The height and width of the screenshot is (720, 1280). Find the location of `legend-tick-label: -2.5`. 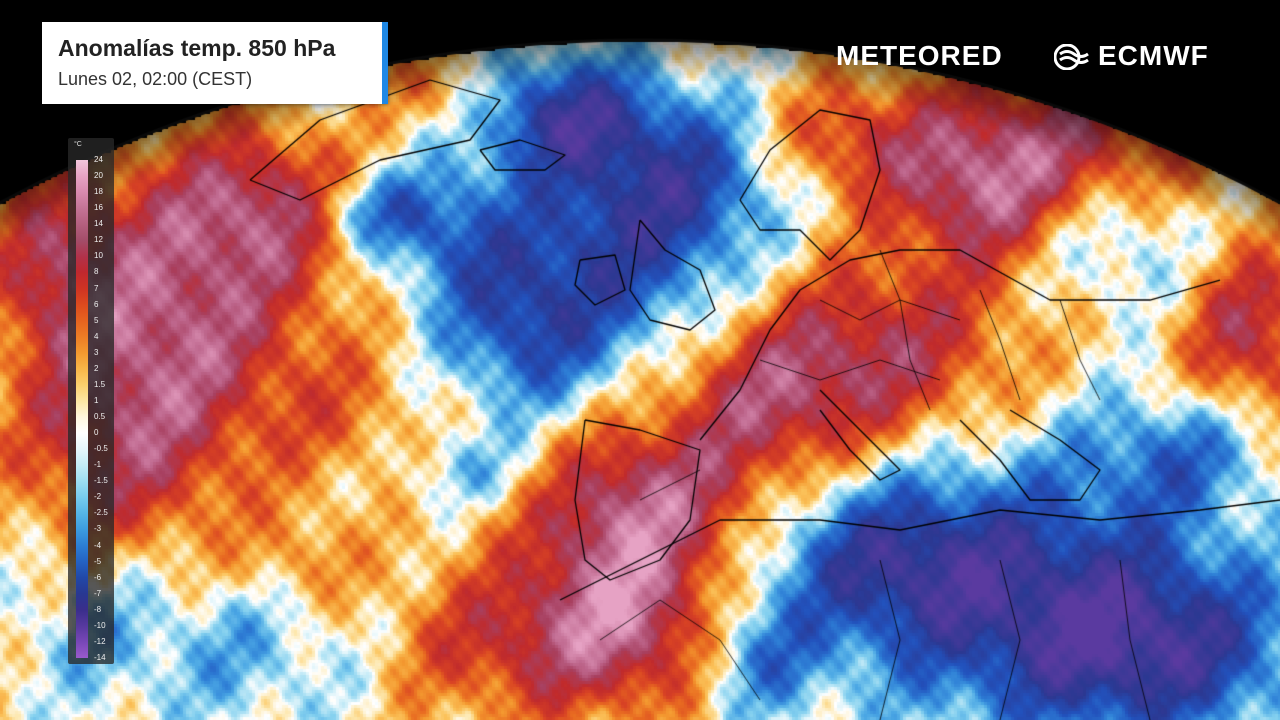

legend-tick-label: -2.5 is located at coordinates (101, 513).